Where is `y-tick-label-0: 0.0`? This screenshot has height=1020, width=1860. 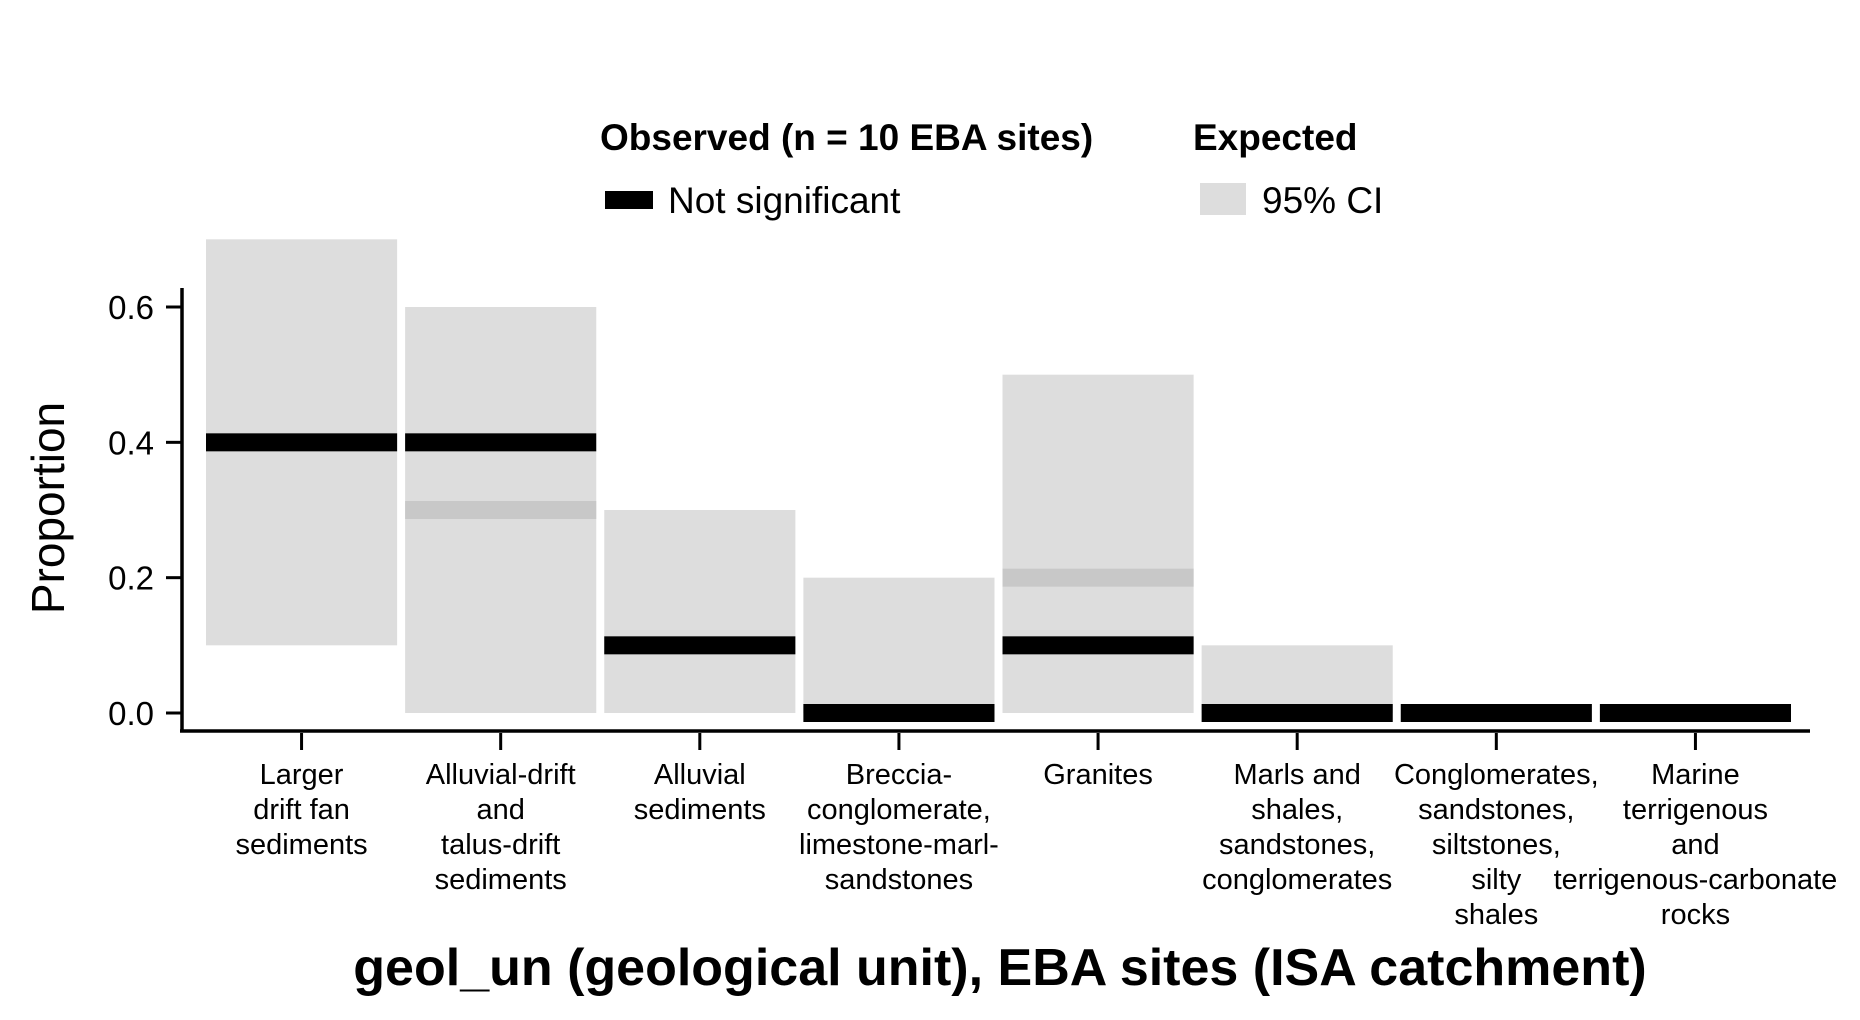 y-tick-label-0: 0.0 is located at coordinates (131, 713).